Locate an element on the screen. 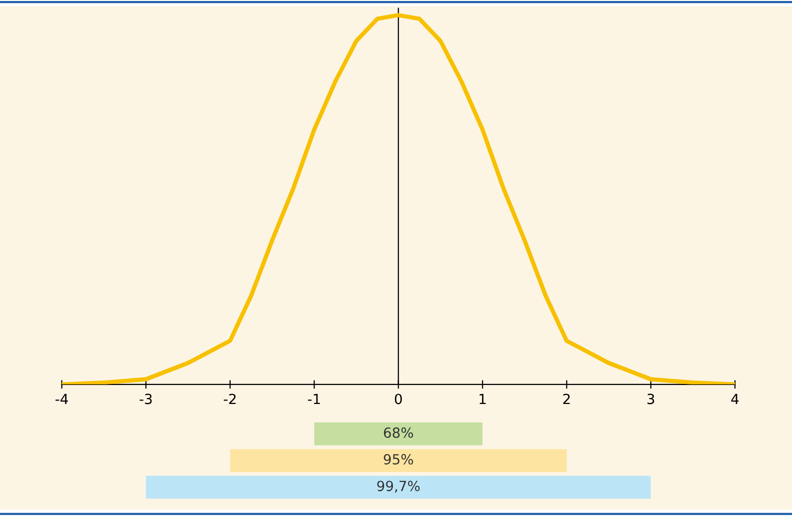 Image resolution: width=792 pixels, height=516 pixels. x-tick-label: 2 is located at coordinates (566, 399).